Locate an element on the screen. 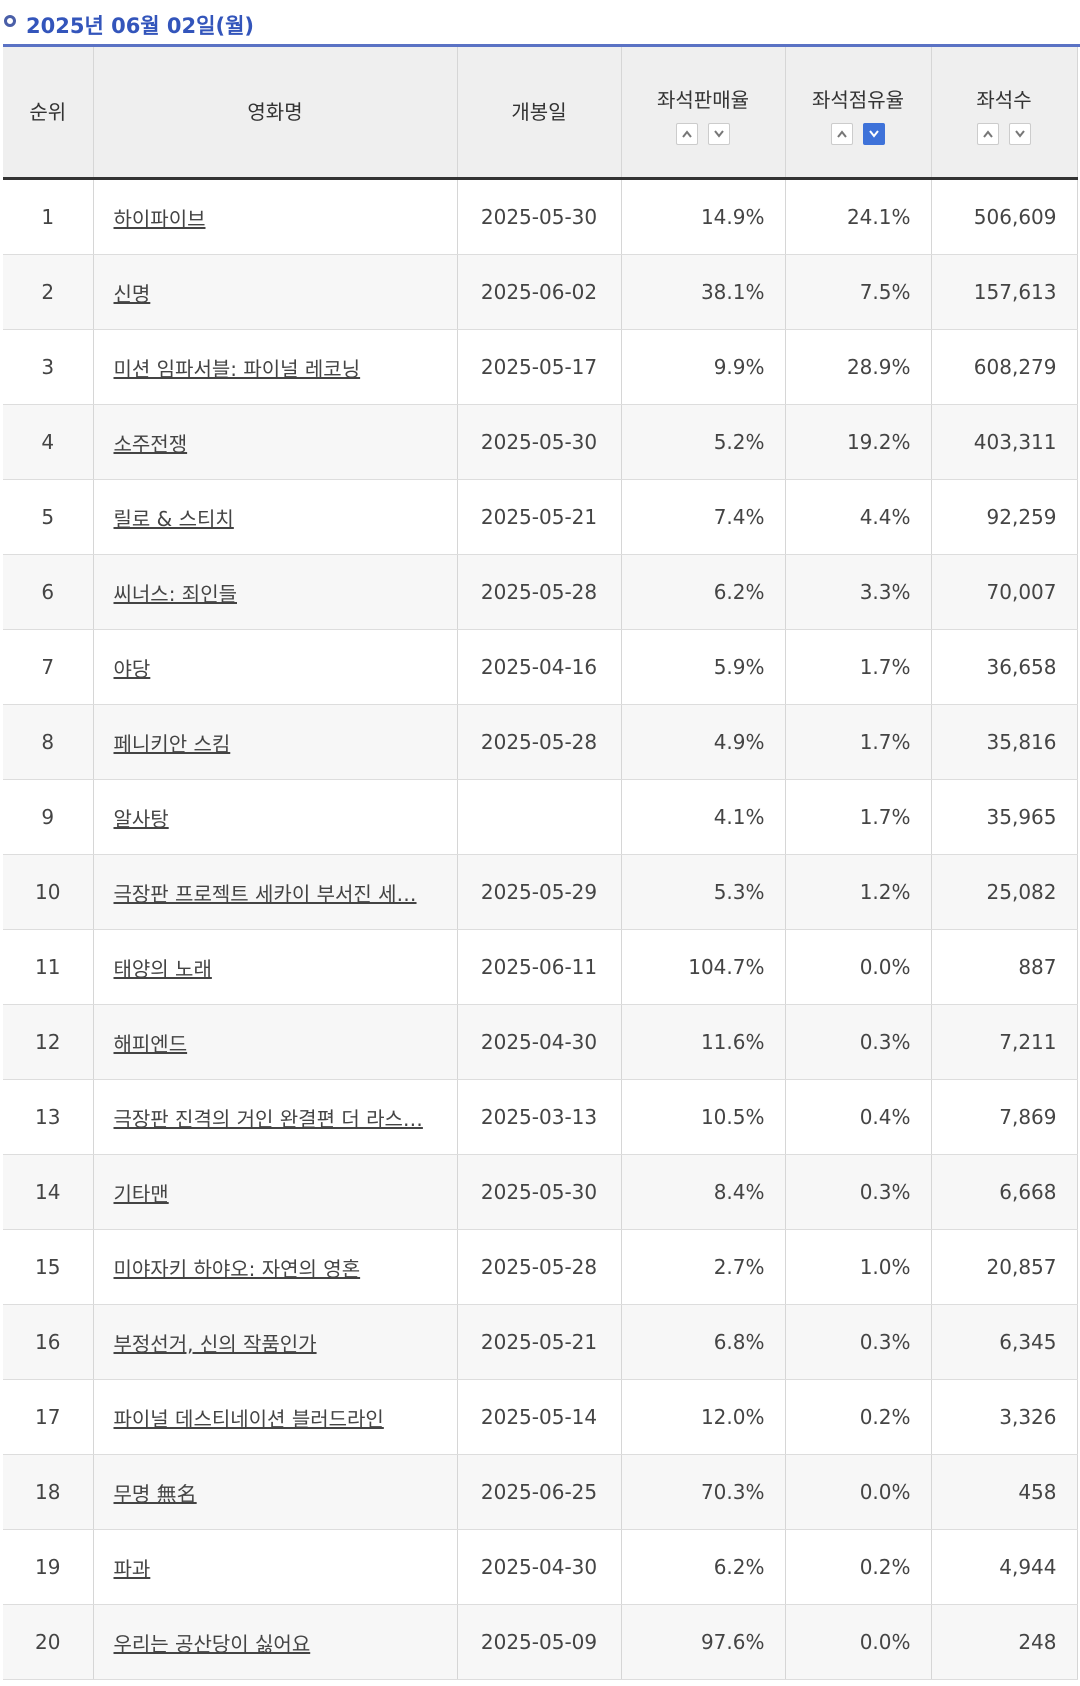 This screenshot has width=1080, height=1686. table-row: 2 신명 2025-06-02 38.1% 7.5% 157,613 is located at coordinates (540, 292).